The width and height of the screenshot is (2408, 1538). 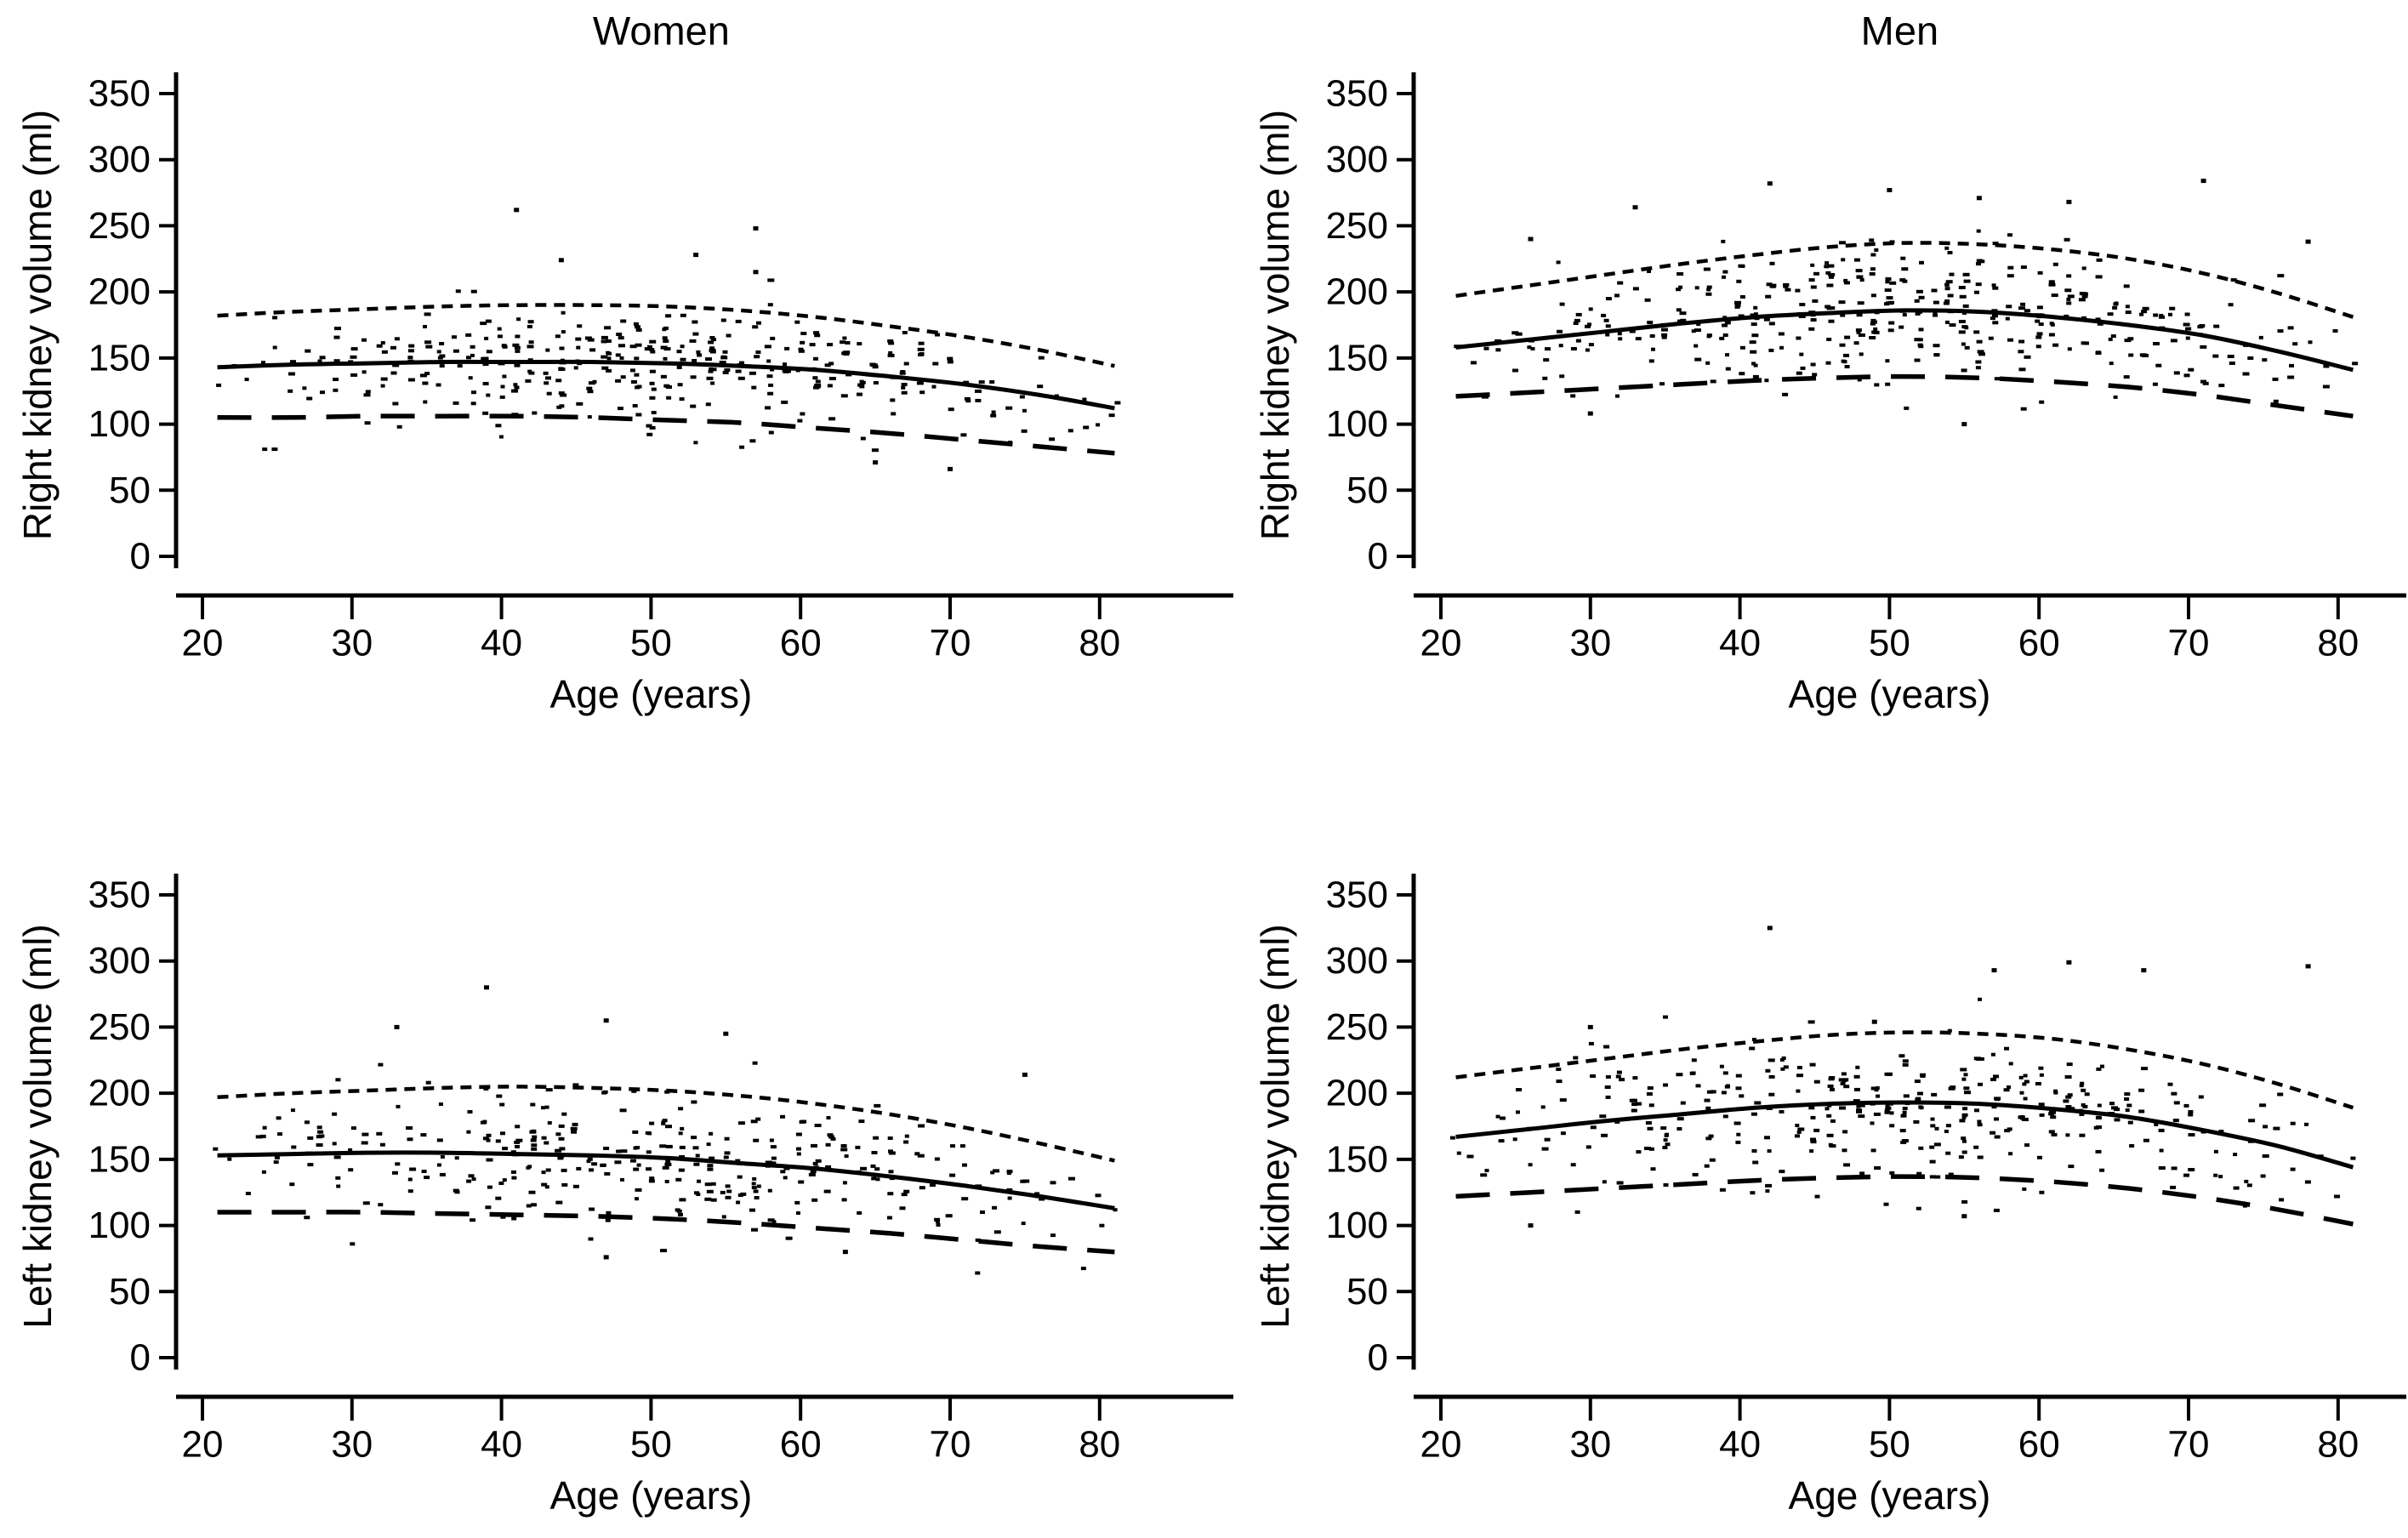 I want to click on panel-title: Women, so click(x=661, y=31).